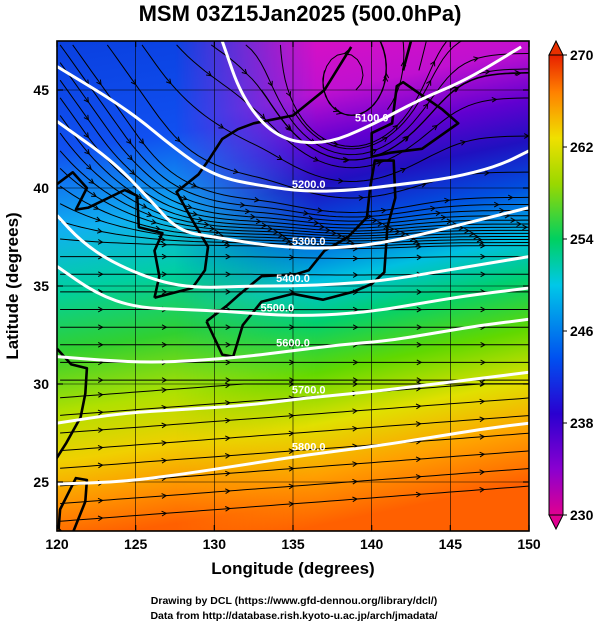  I want to click on x-tick-label: 135, so click(293, 544).